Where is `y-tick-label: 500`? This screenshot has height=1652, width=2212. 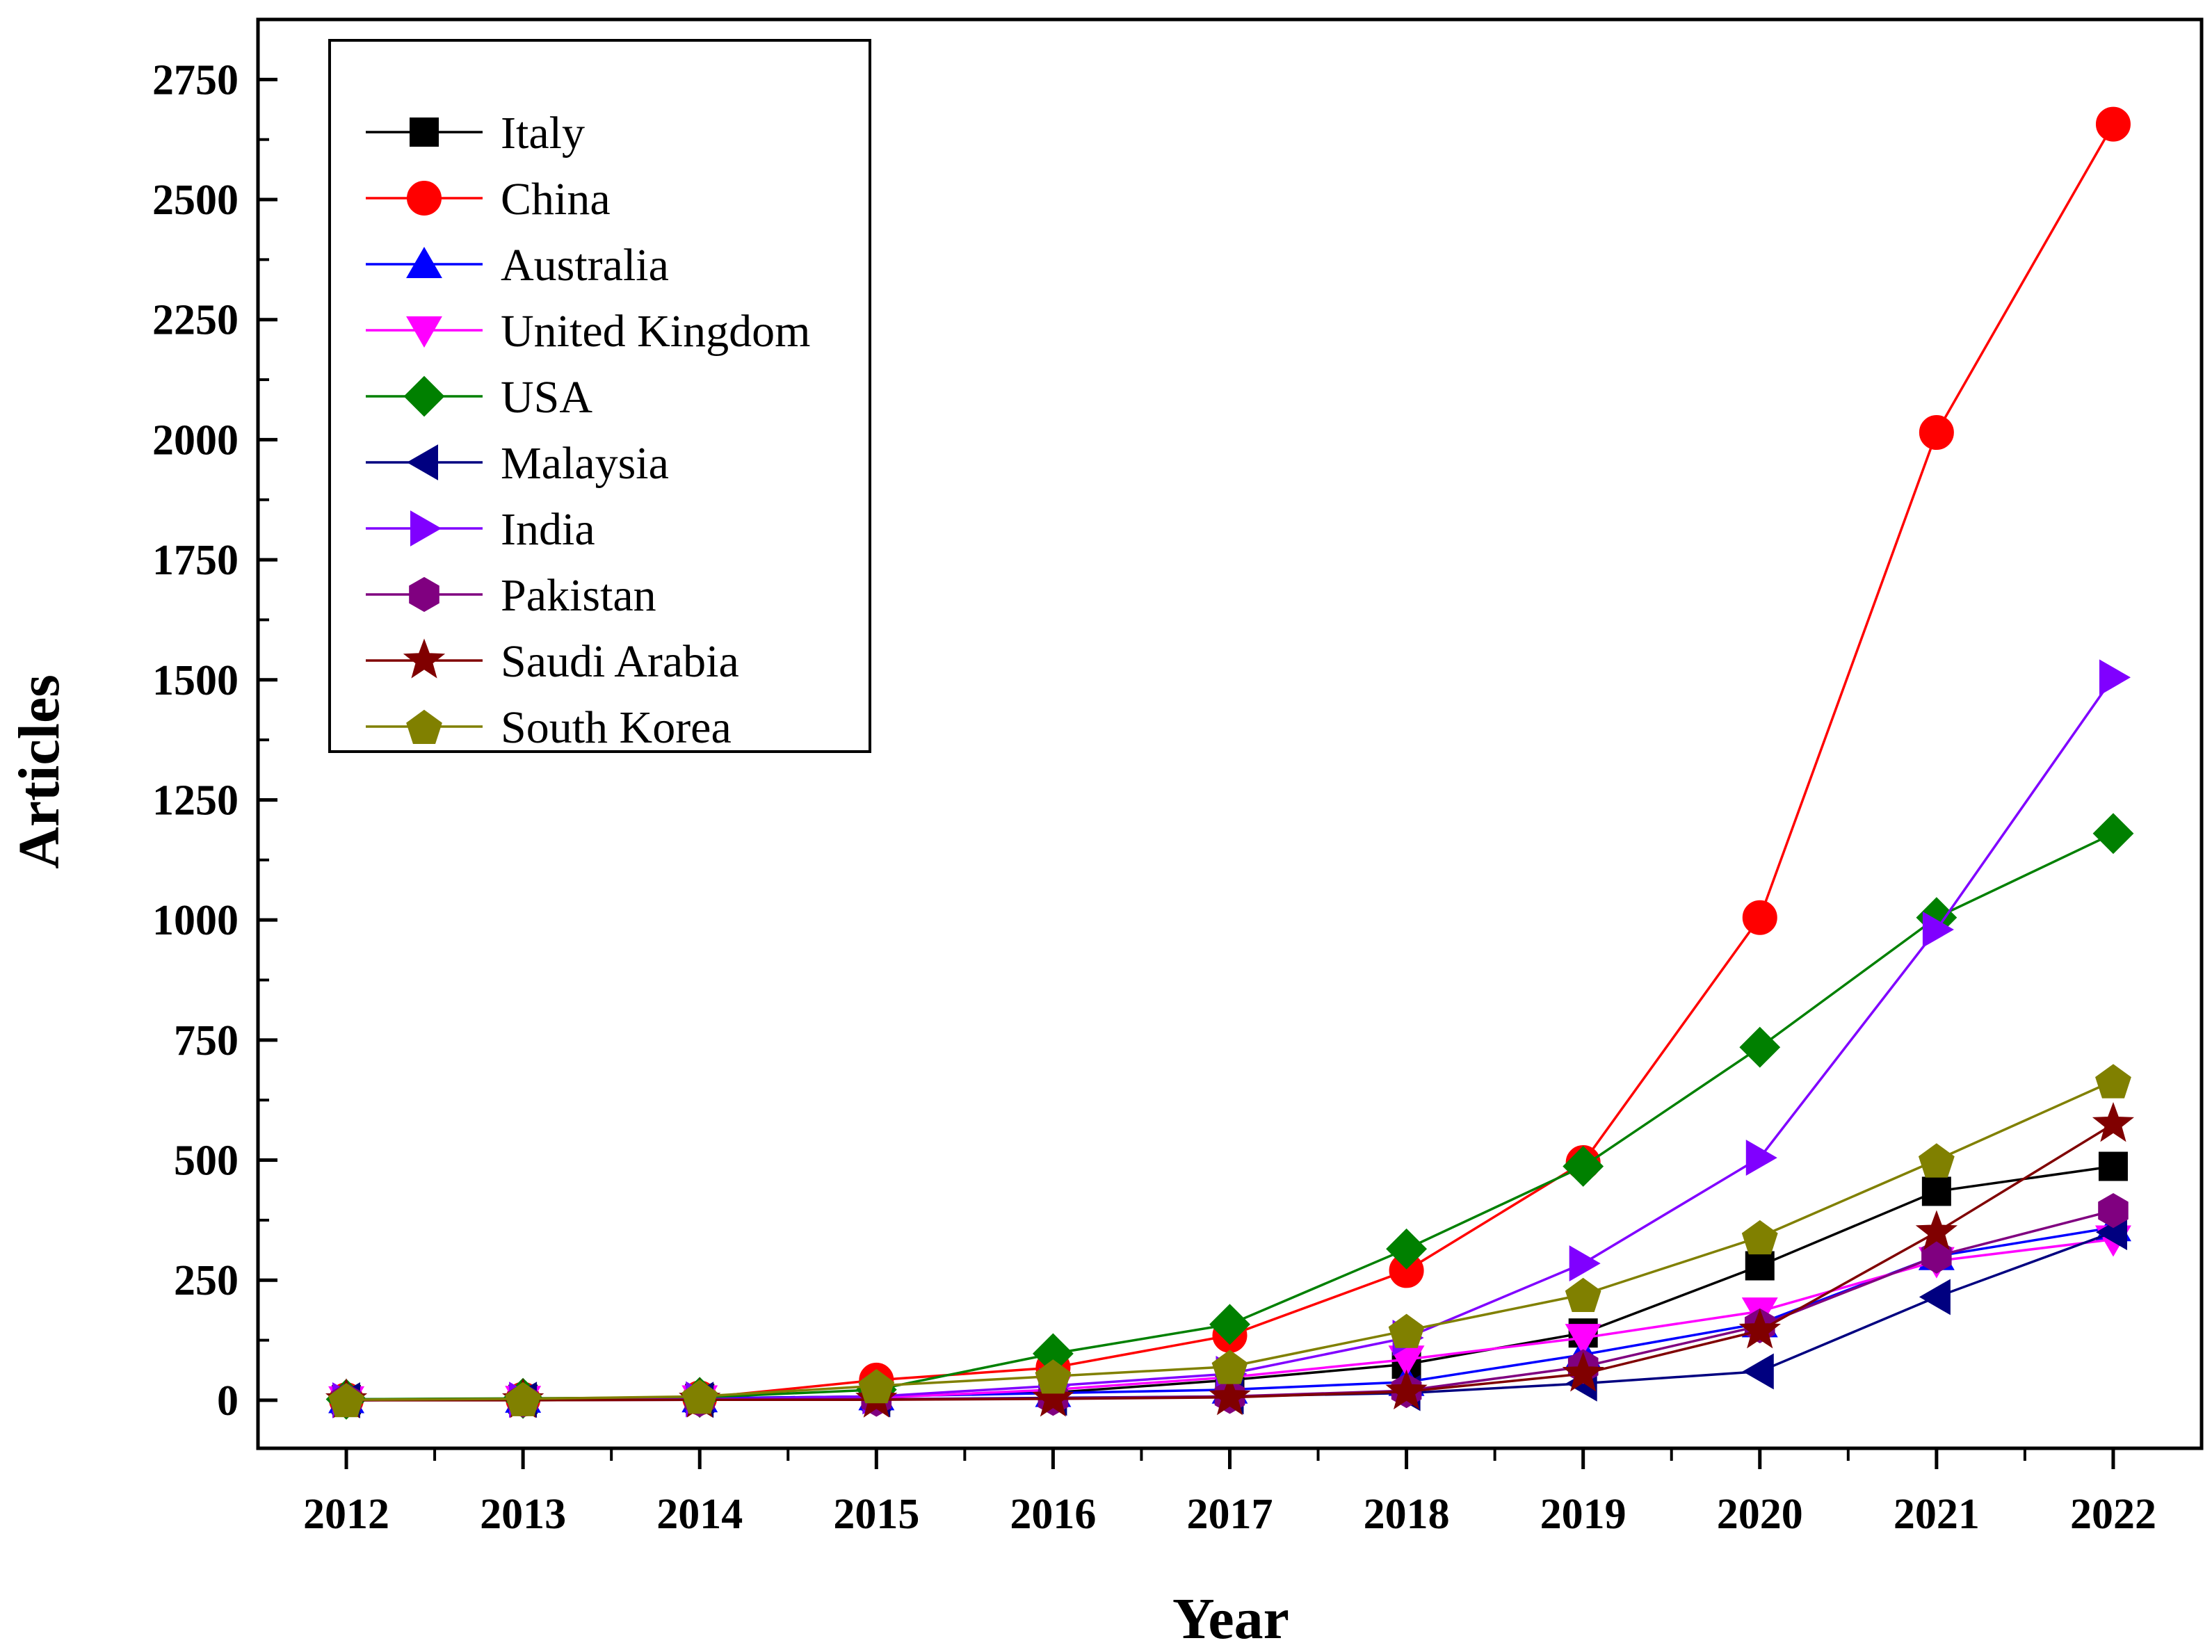
y-tick-label: 500 is located at coordinates (206, 1161).